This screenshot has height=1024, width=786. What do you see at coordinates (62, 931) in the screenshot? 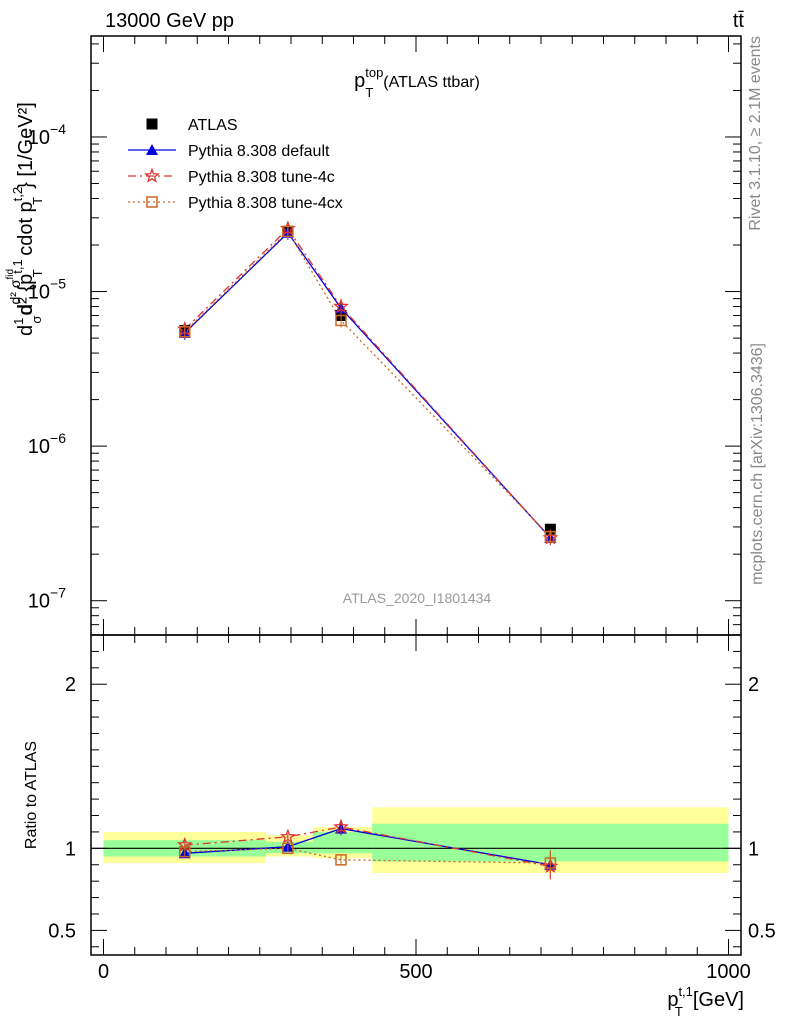
I see `ratio-y-tick-label: 0.5` at bounding box center [62, 931].